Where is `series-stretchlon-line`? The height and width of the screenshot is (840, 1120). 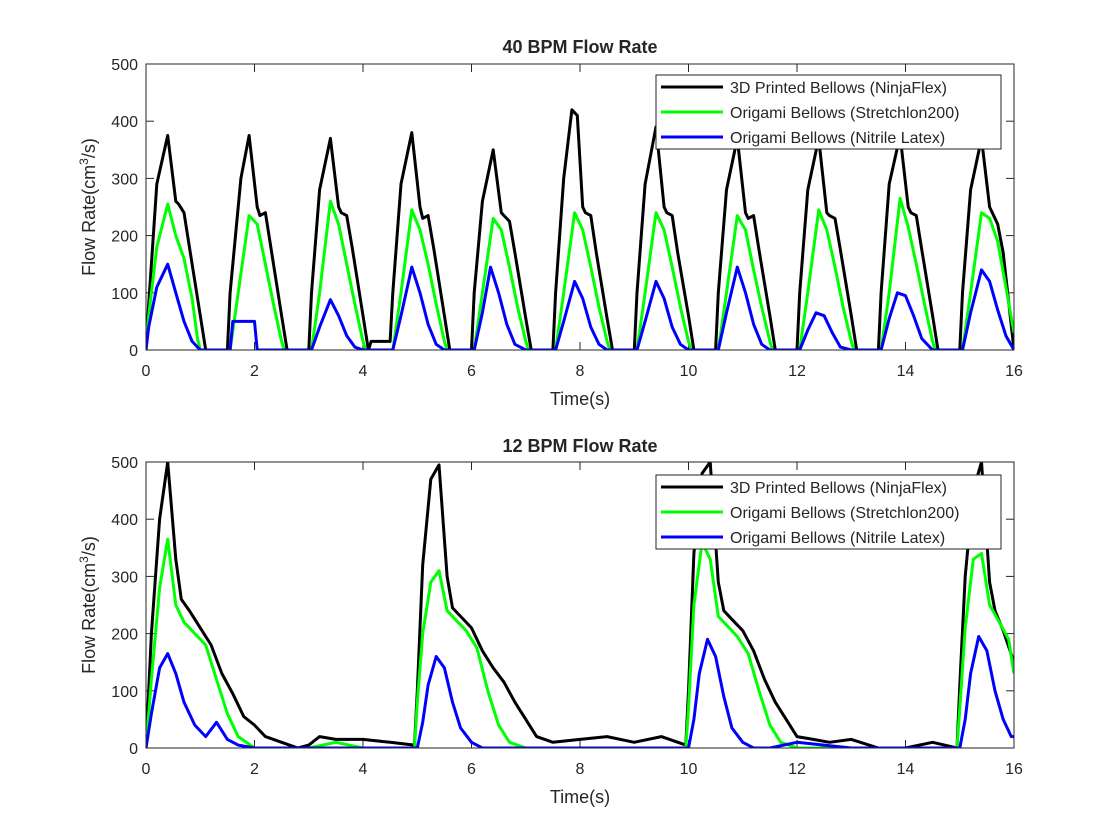 series-stretchlon-line is located at coordinates (580, 273).